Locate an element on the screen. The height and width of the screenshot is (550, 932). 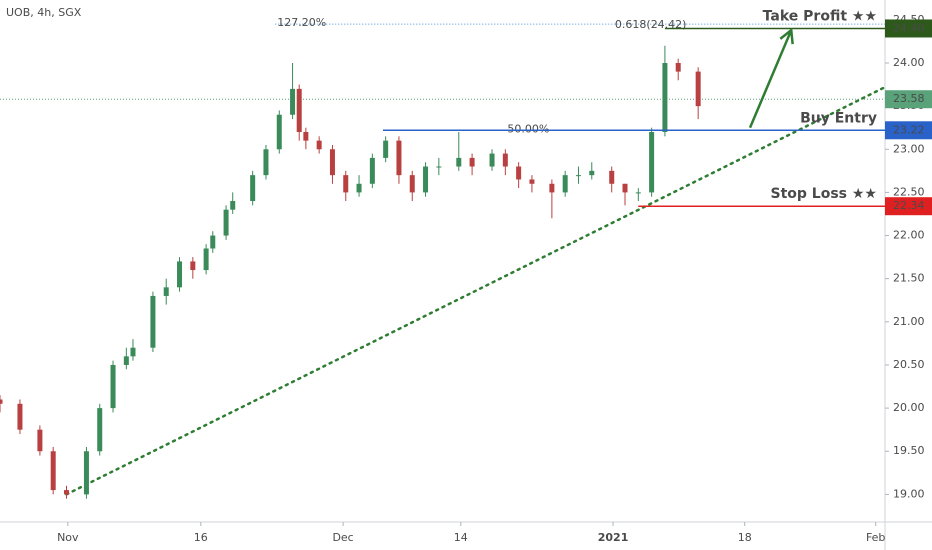
level-price-label: 24.40 is located at coordinates (909, 27).